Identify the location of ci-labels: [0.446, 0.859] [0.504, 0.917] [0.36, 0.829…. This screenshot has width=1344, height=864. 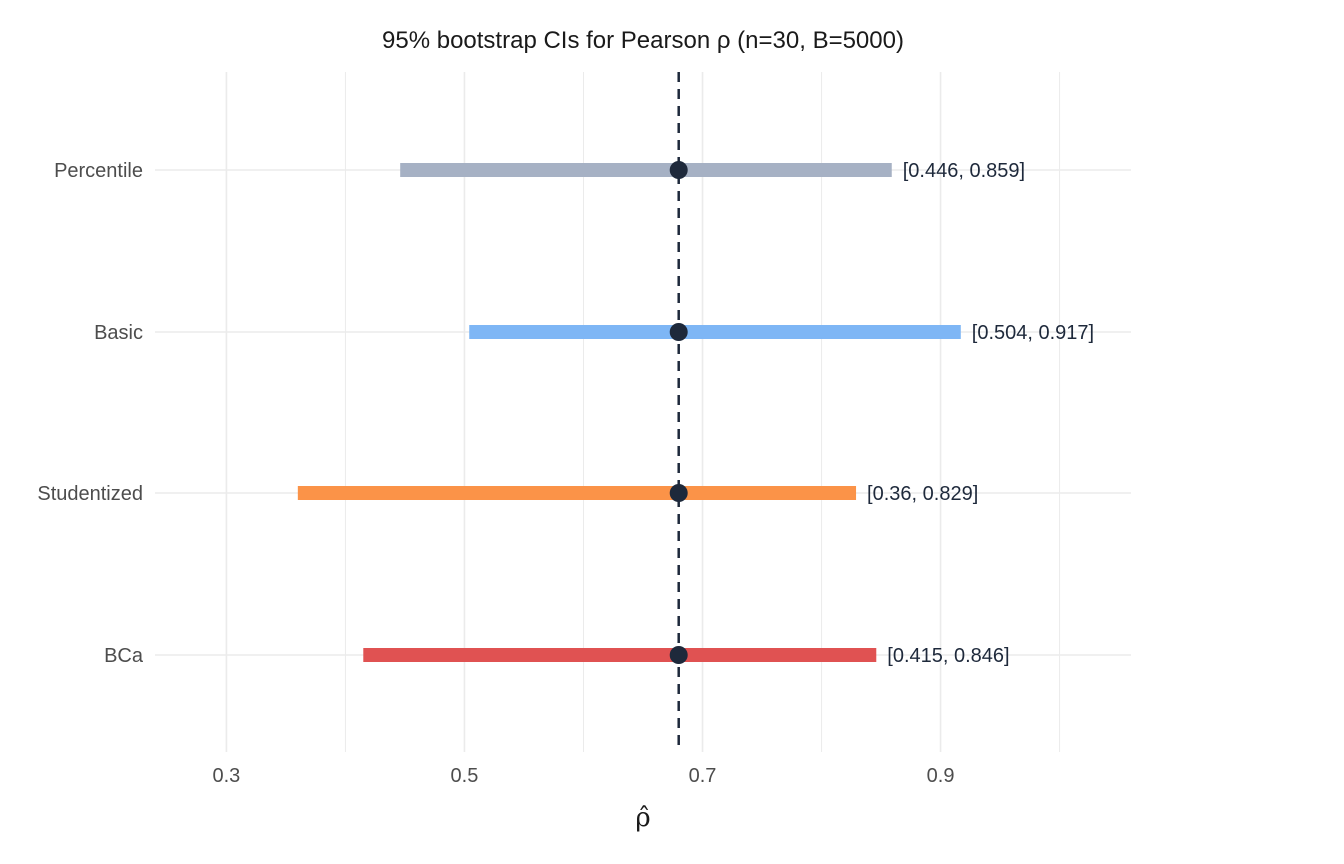
(980, 413).